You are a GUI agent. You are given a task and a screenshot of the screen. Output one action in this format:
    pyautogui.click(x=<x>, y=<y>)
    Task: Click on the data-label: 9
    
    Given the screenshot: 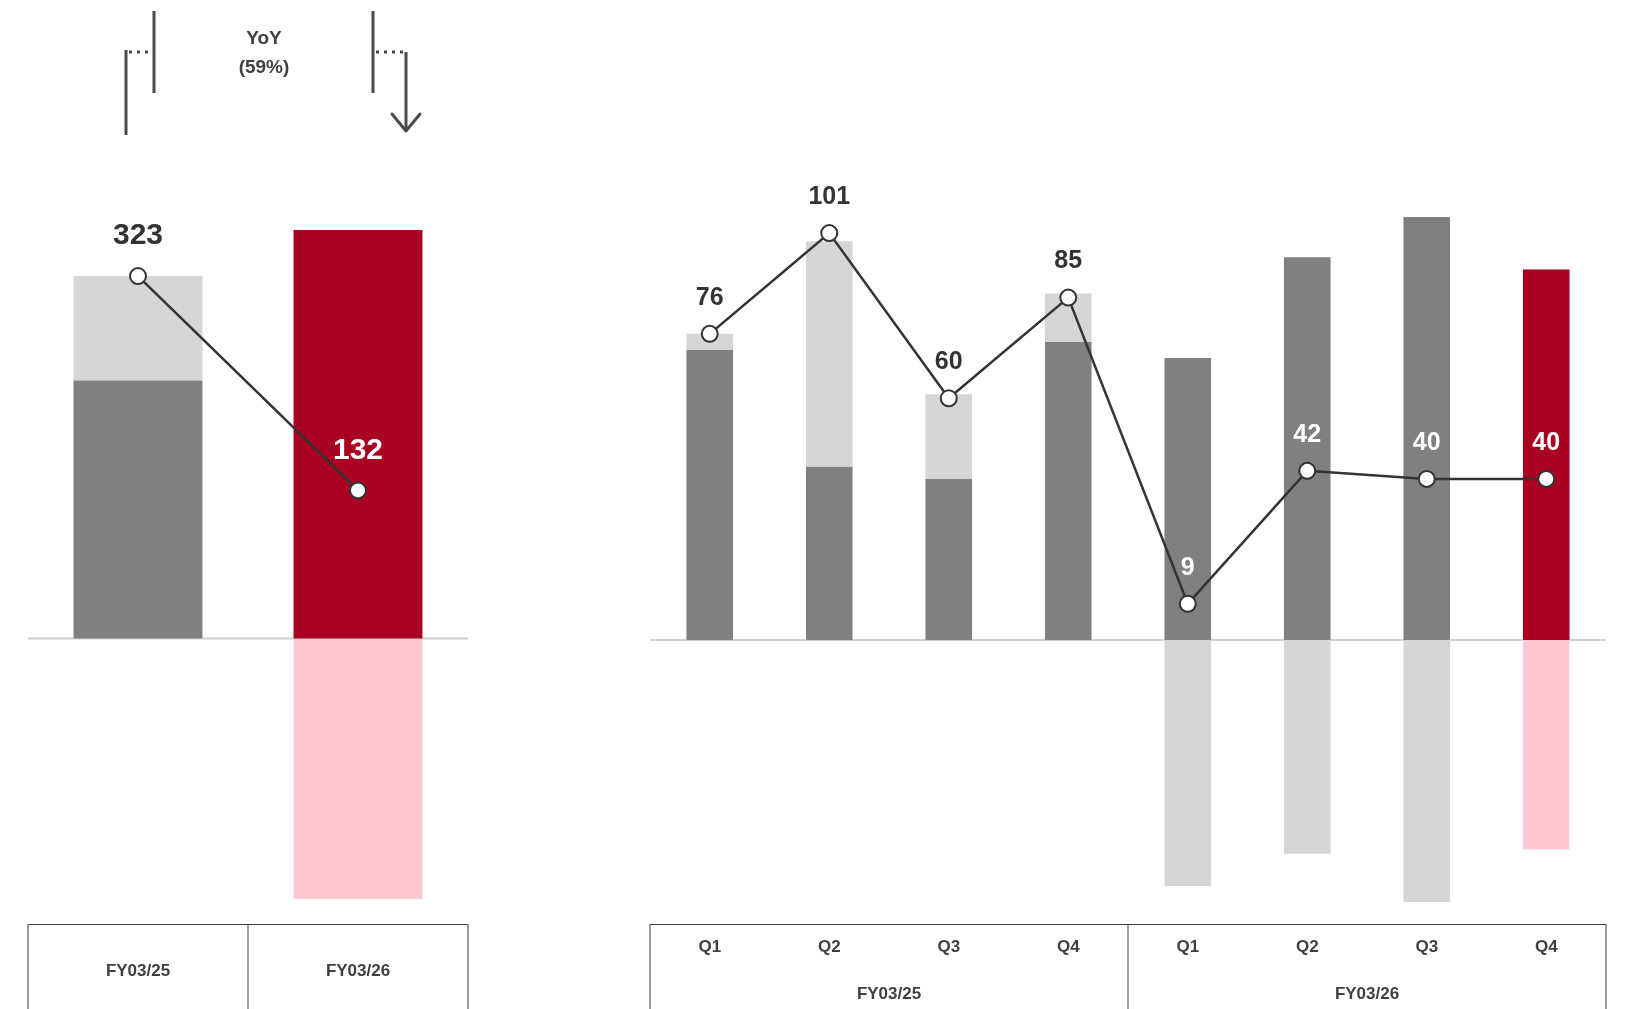 What is the action you would take?
    pyautogui.click(x=1187, y=565)
    